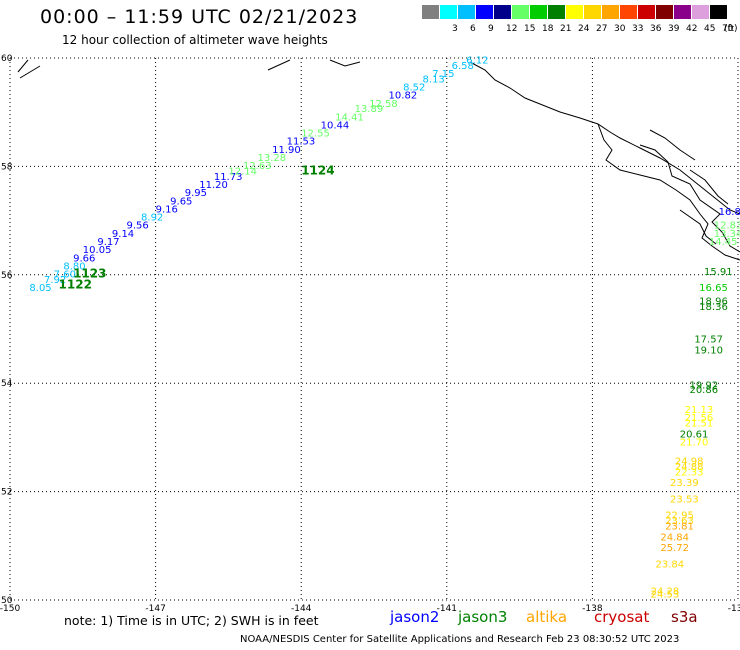 This screenshot has width=740, height=650. Describe the element at coordinates (694, 434) in the screenshot. I see `wave-height-label: 20.61` at that location.